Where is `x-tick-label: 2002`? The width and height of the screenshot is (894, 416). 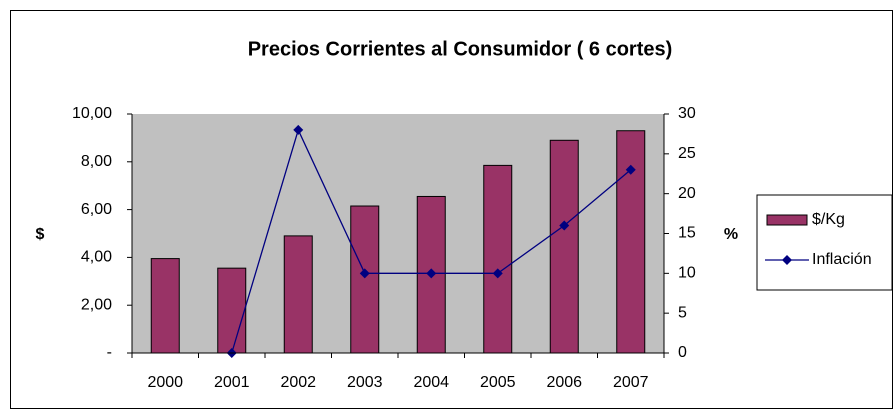
x-tick-label: 2002 is located at coordinates (298, 382).